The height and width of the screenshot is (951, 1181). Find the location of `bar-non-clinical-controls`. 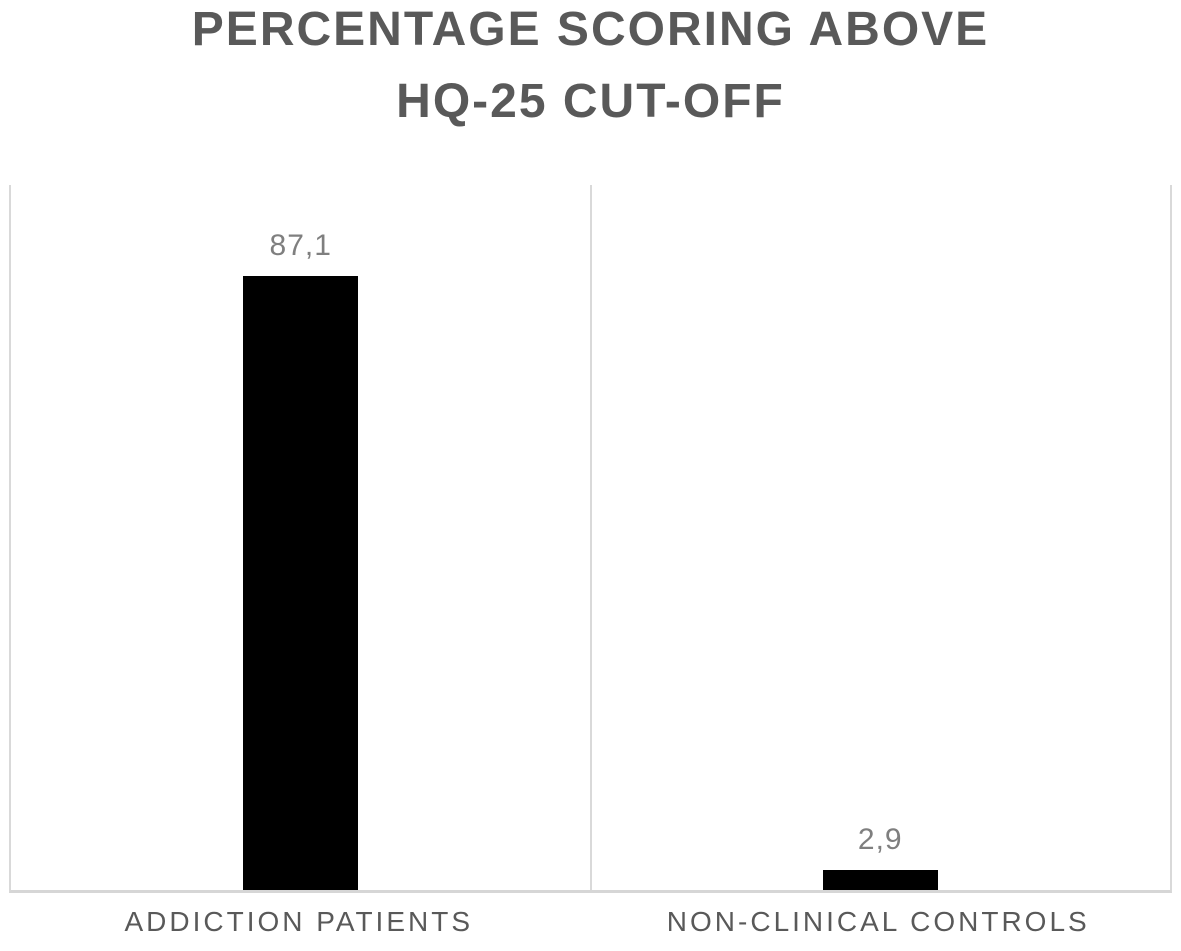

bar-non-clinical-controls is located at coordinates (880, 880).